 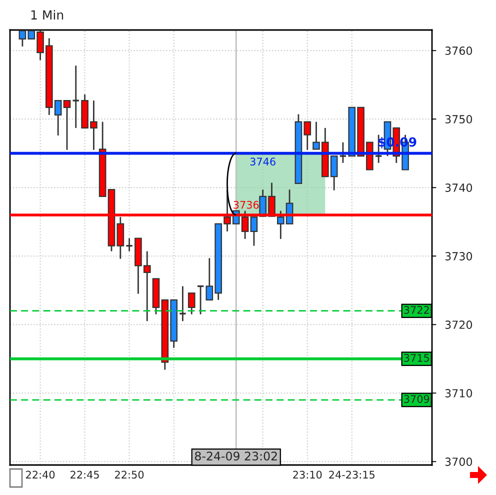 What do you see at coordinates (417, 399) in the screenshot?
I see `ref-line-label: 3709` at bounding box center [417, 399].